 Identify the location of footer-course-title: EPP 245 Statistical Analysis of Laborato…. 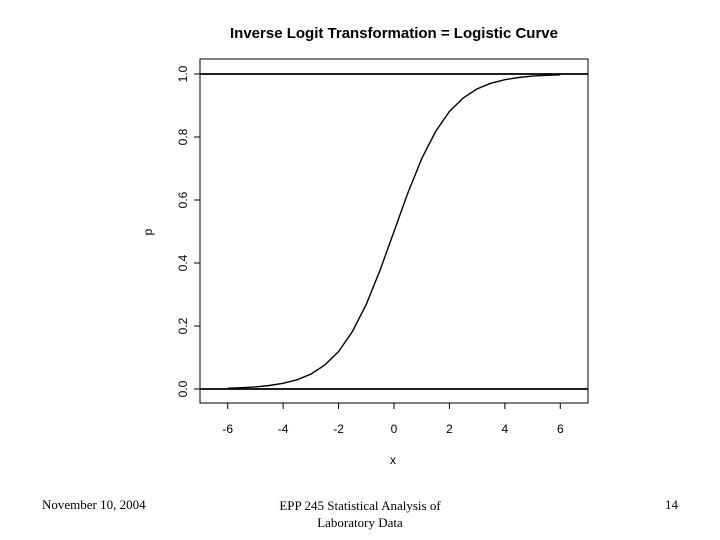
(360, 514).